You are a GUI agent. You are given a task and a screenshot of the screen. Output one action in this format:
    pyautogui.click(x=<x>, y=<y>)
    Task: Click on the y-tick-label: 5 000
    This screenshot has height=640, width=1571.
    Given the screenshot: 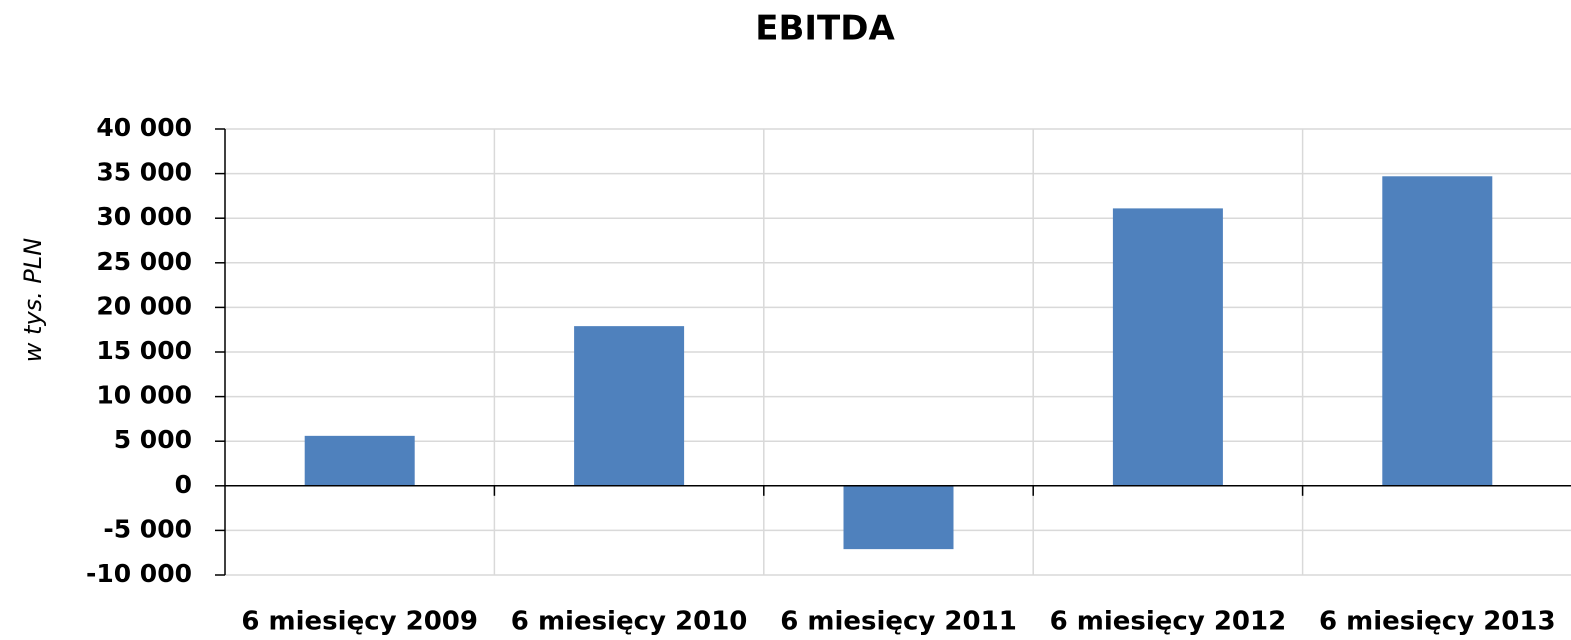 What is the action you would take?
    pyautogui.click(x=153, y=439)
    